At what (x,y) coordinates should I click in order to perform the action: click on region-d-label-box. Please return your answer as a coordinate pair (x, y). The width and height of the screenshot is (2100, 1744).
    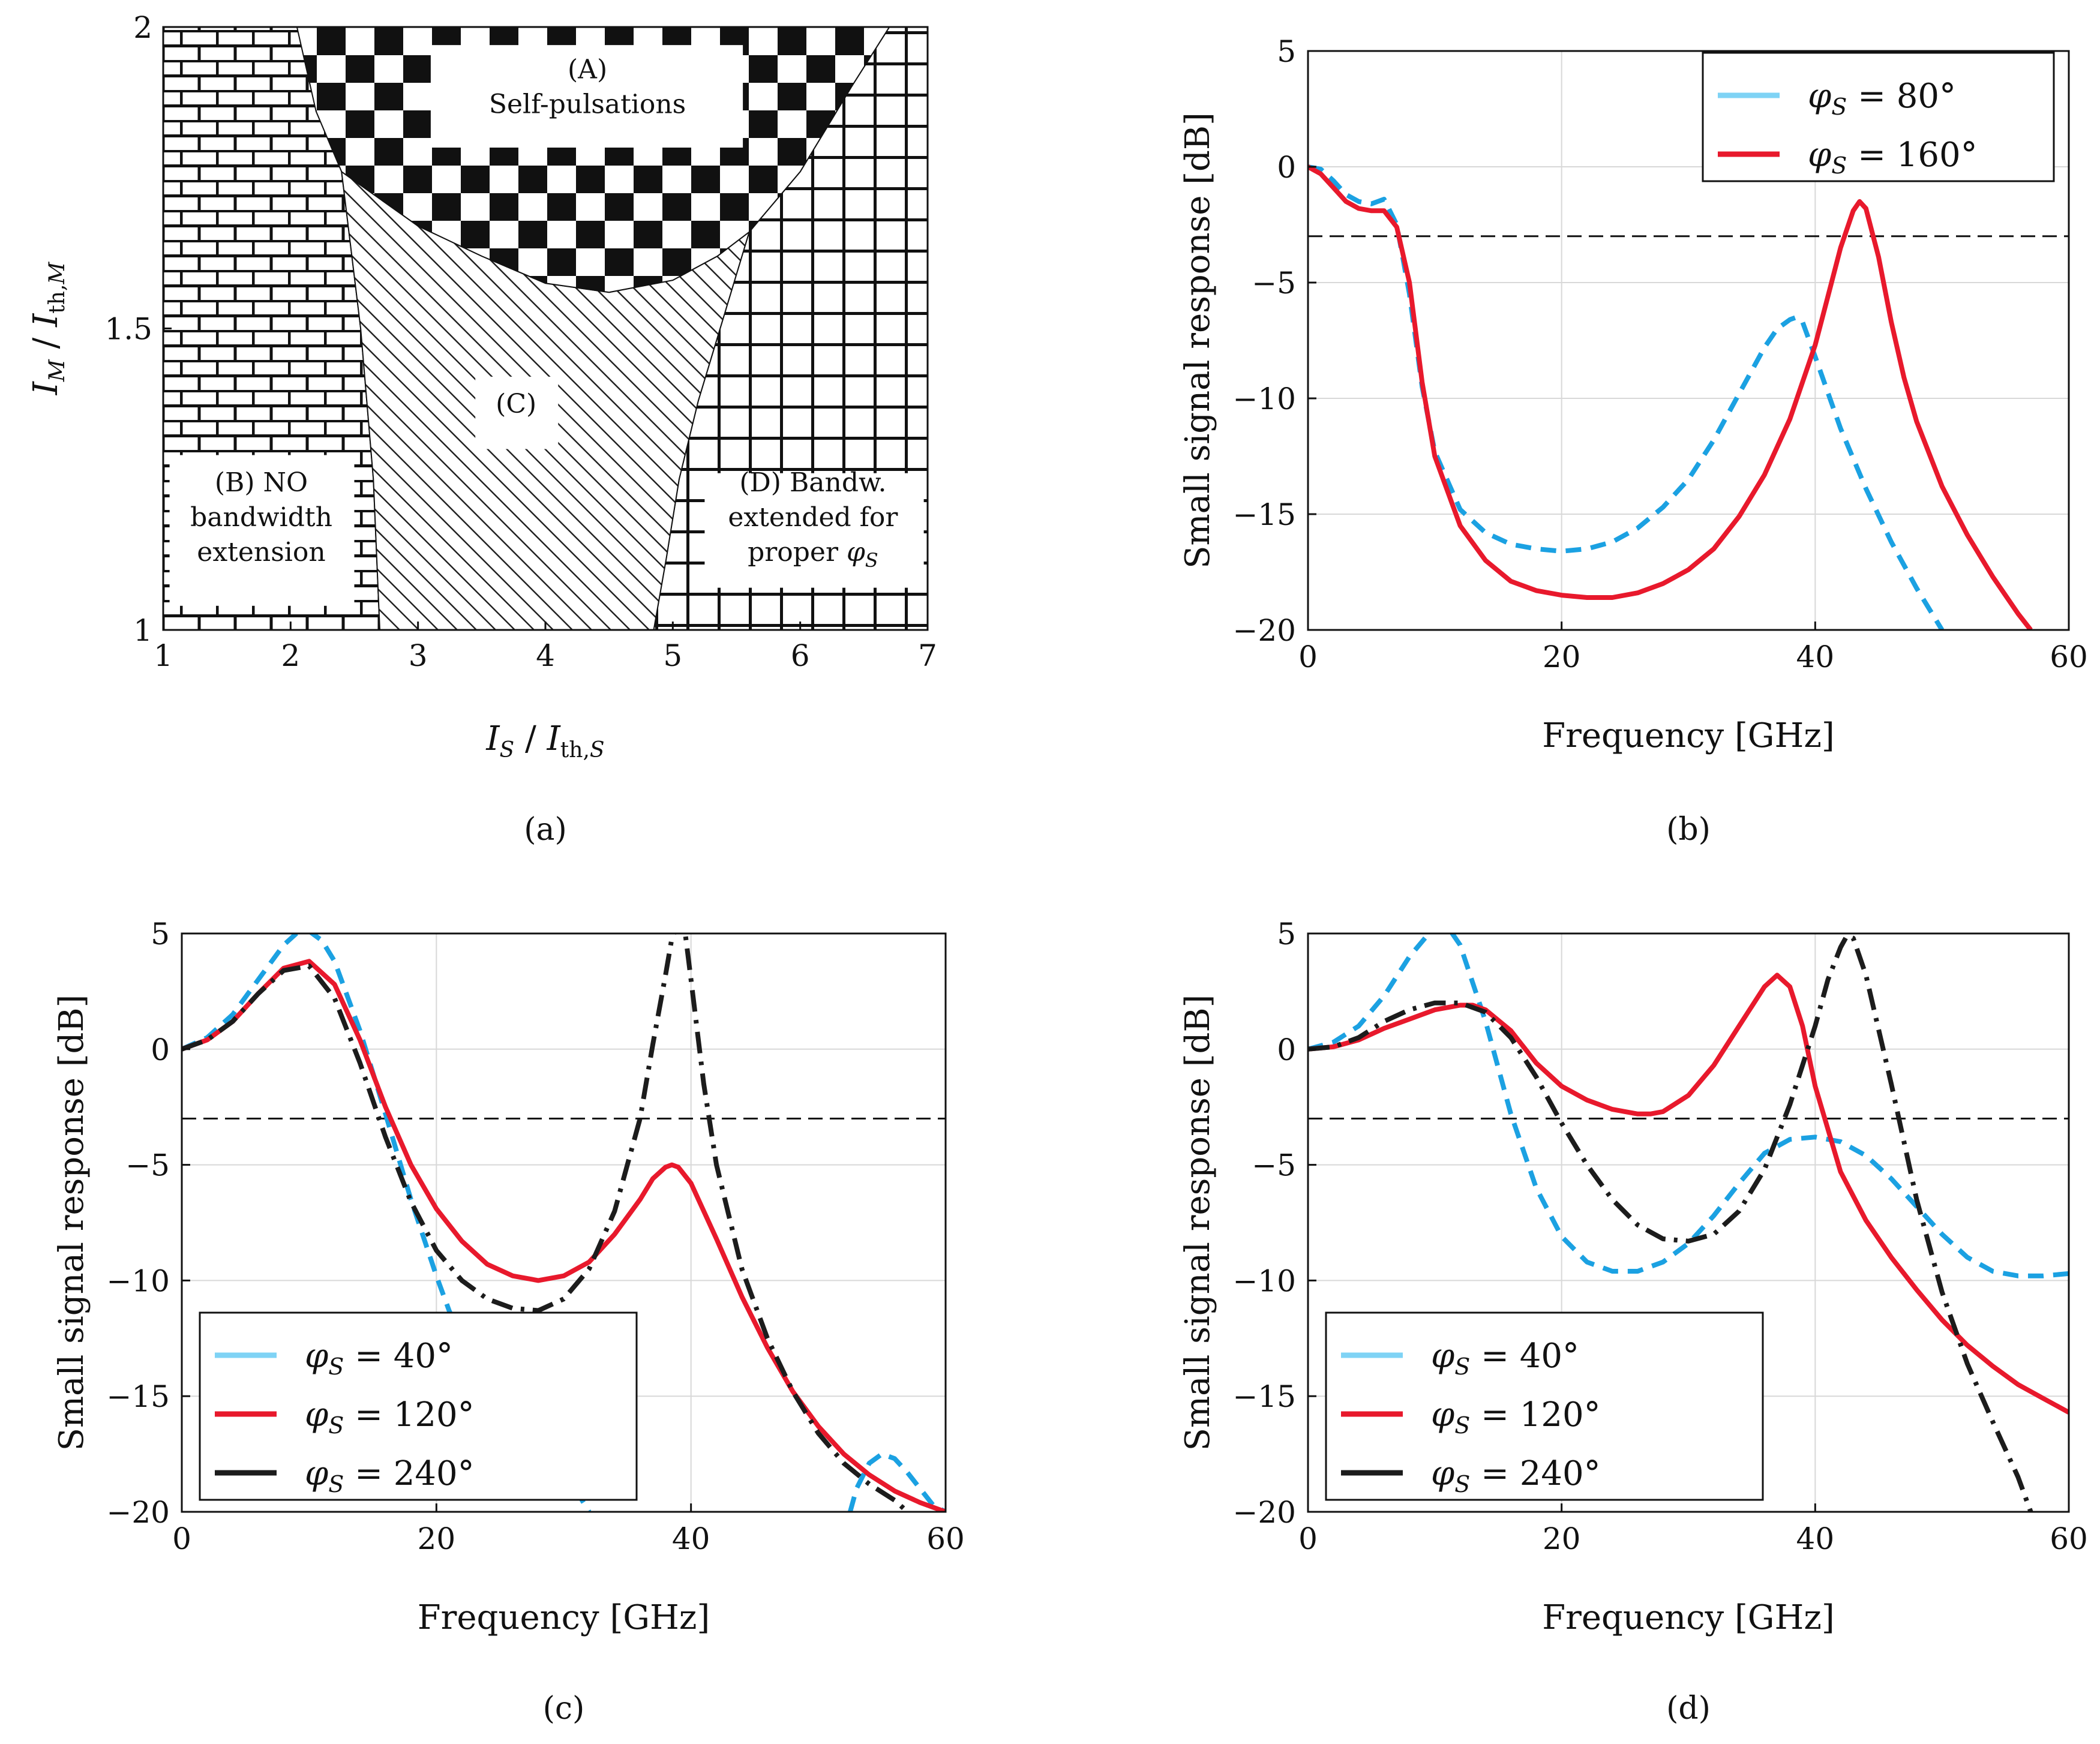
    Looking at the image, I should click on (814, 530).